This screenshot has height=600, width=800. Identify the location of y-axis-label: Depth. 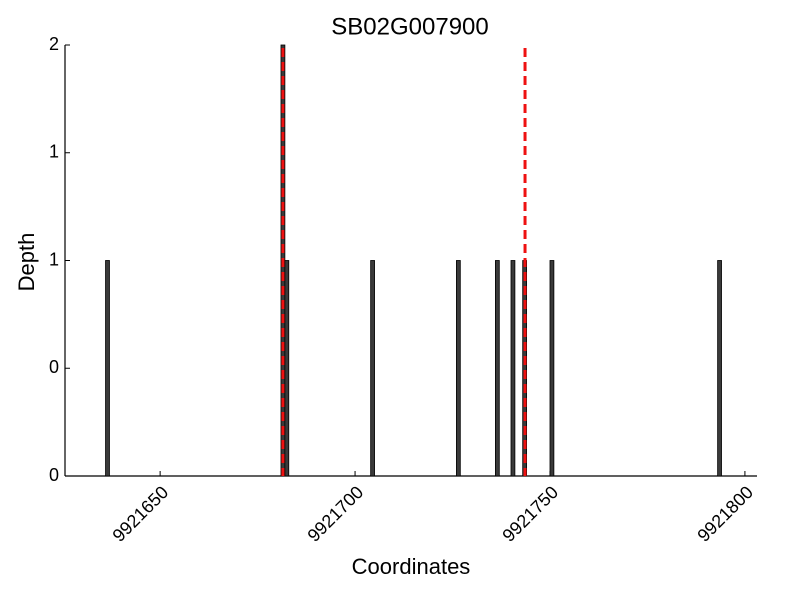
(26, 262).